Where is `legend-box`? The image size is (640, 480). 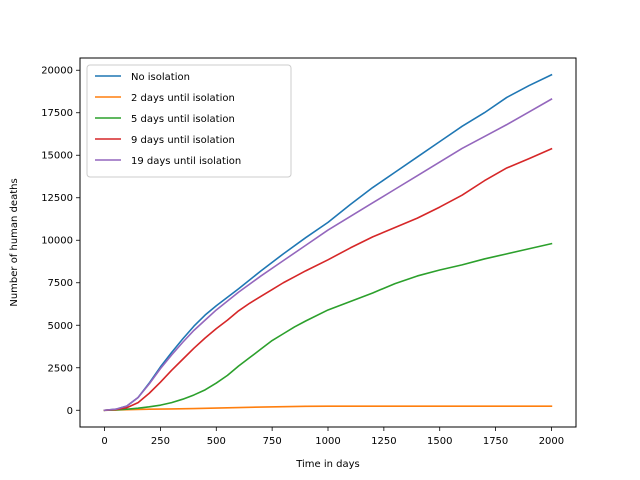 legend-box is located at coordinates (189, 121).